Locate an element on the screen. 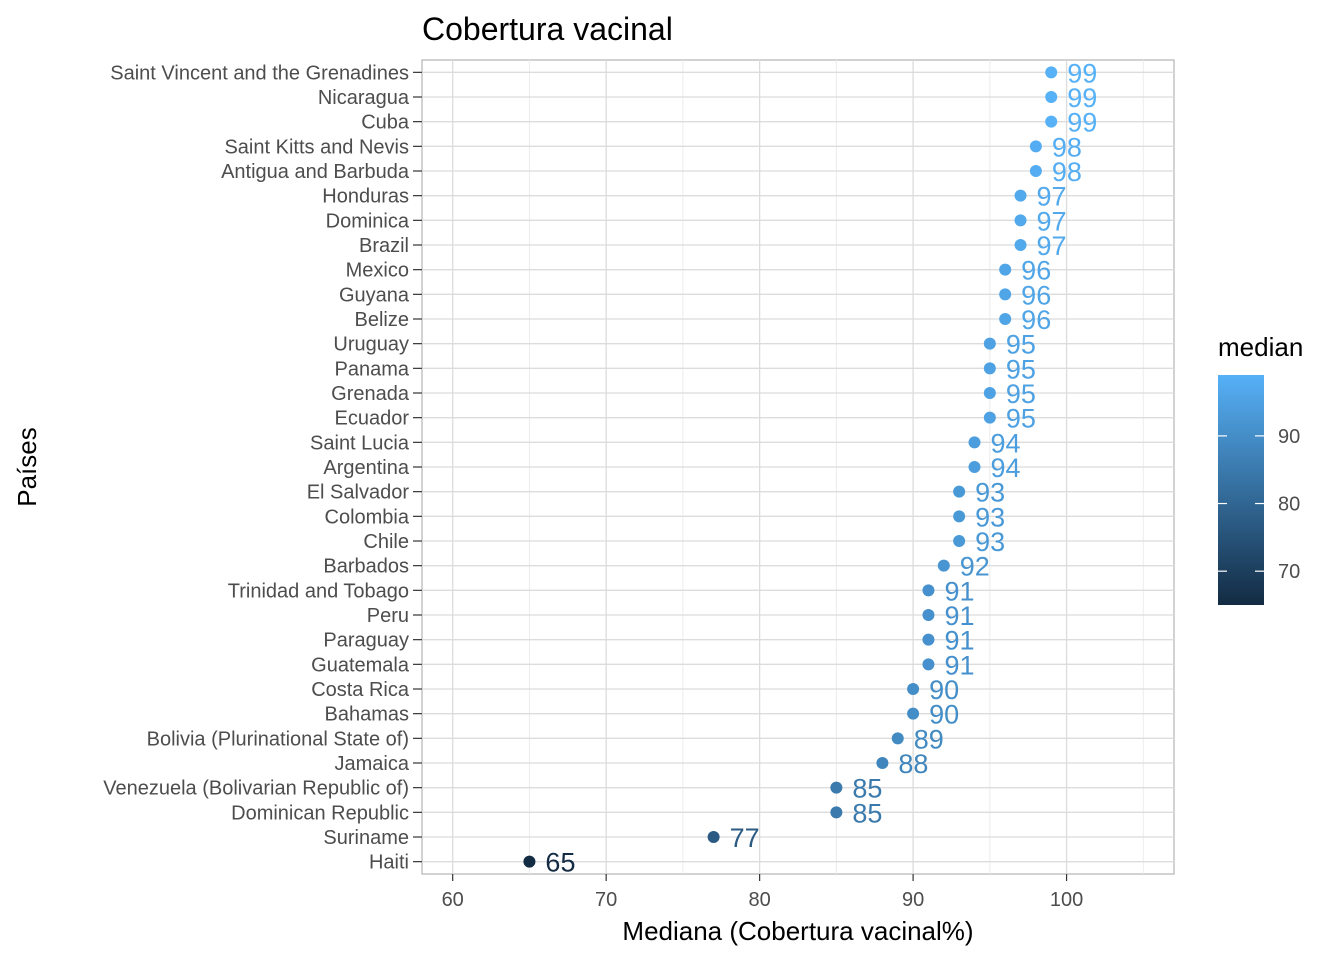 The height and width of the screenshot is (960, 1344). y-tick-label: Saint Vincent and the Grenadines is located at coordinates (259, 73).